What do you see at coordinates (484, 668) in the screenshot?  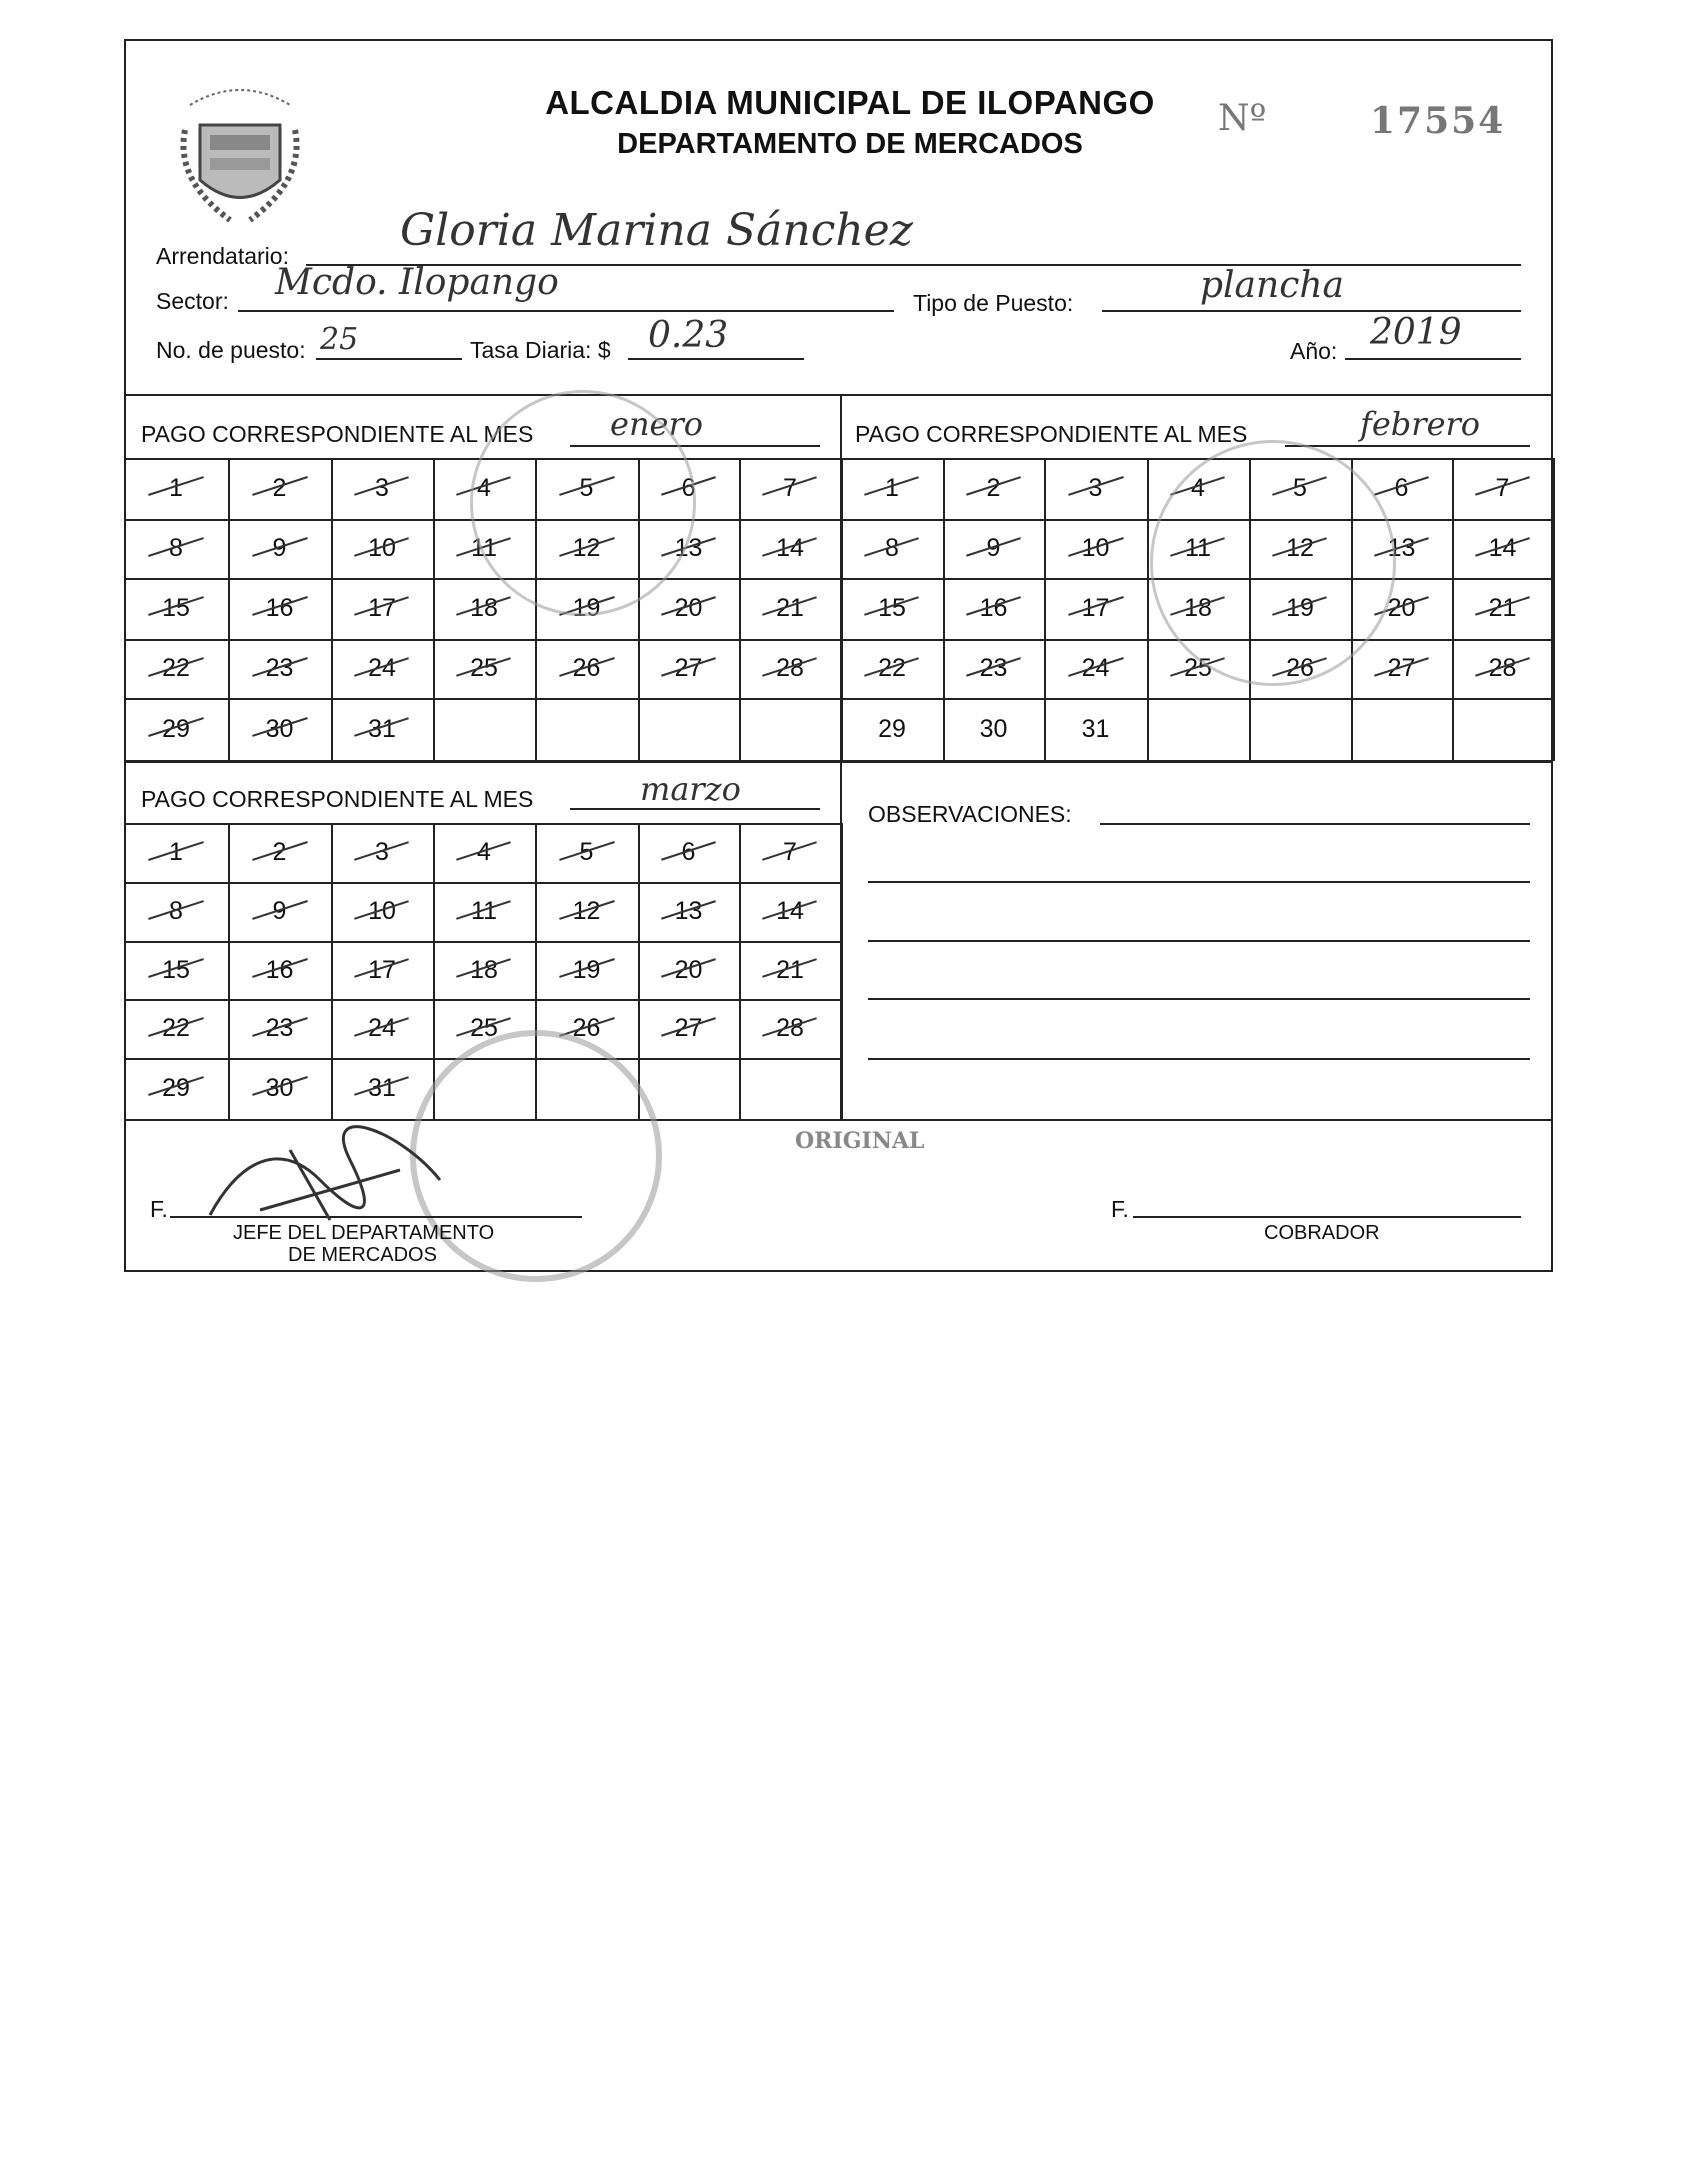 I see `day-cell: 25` at bounding box center [484, 668].